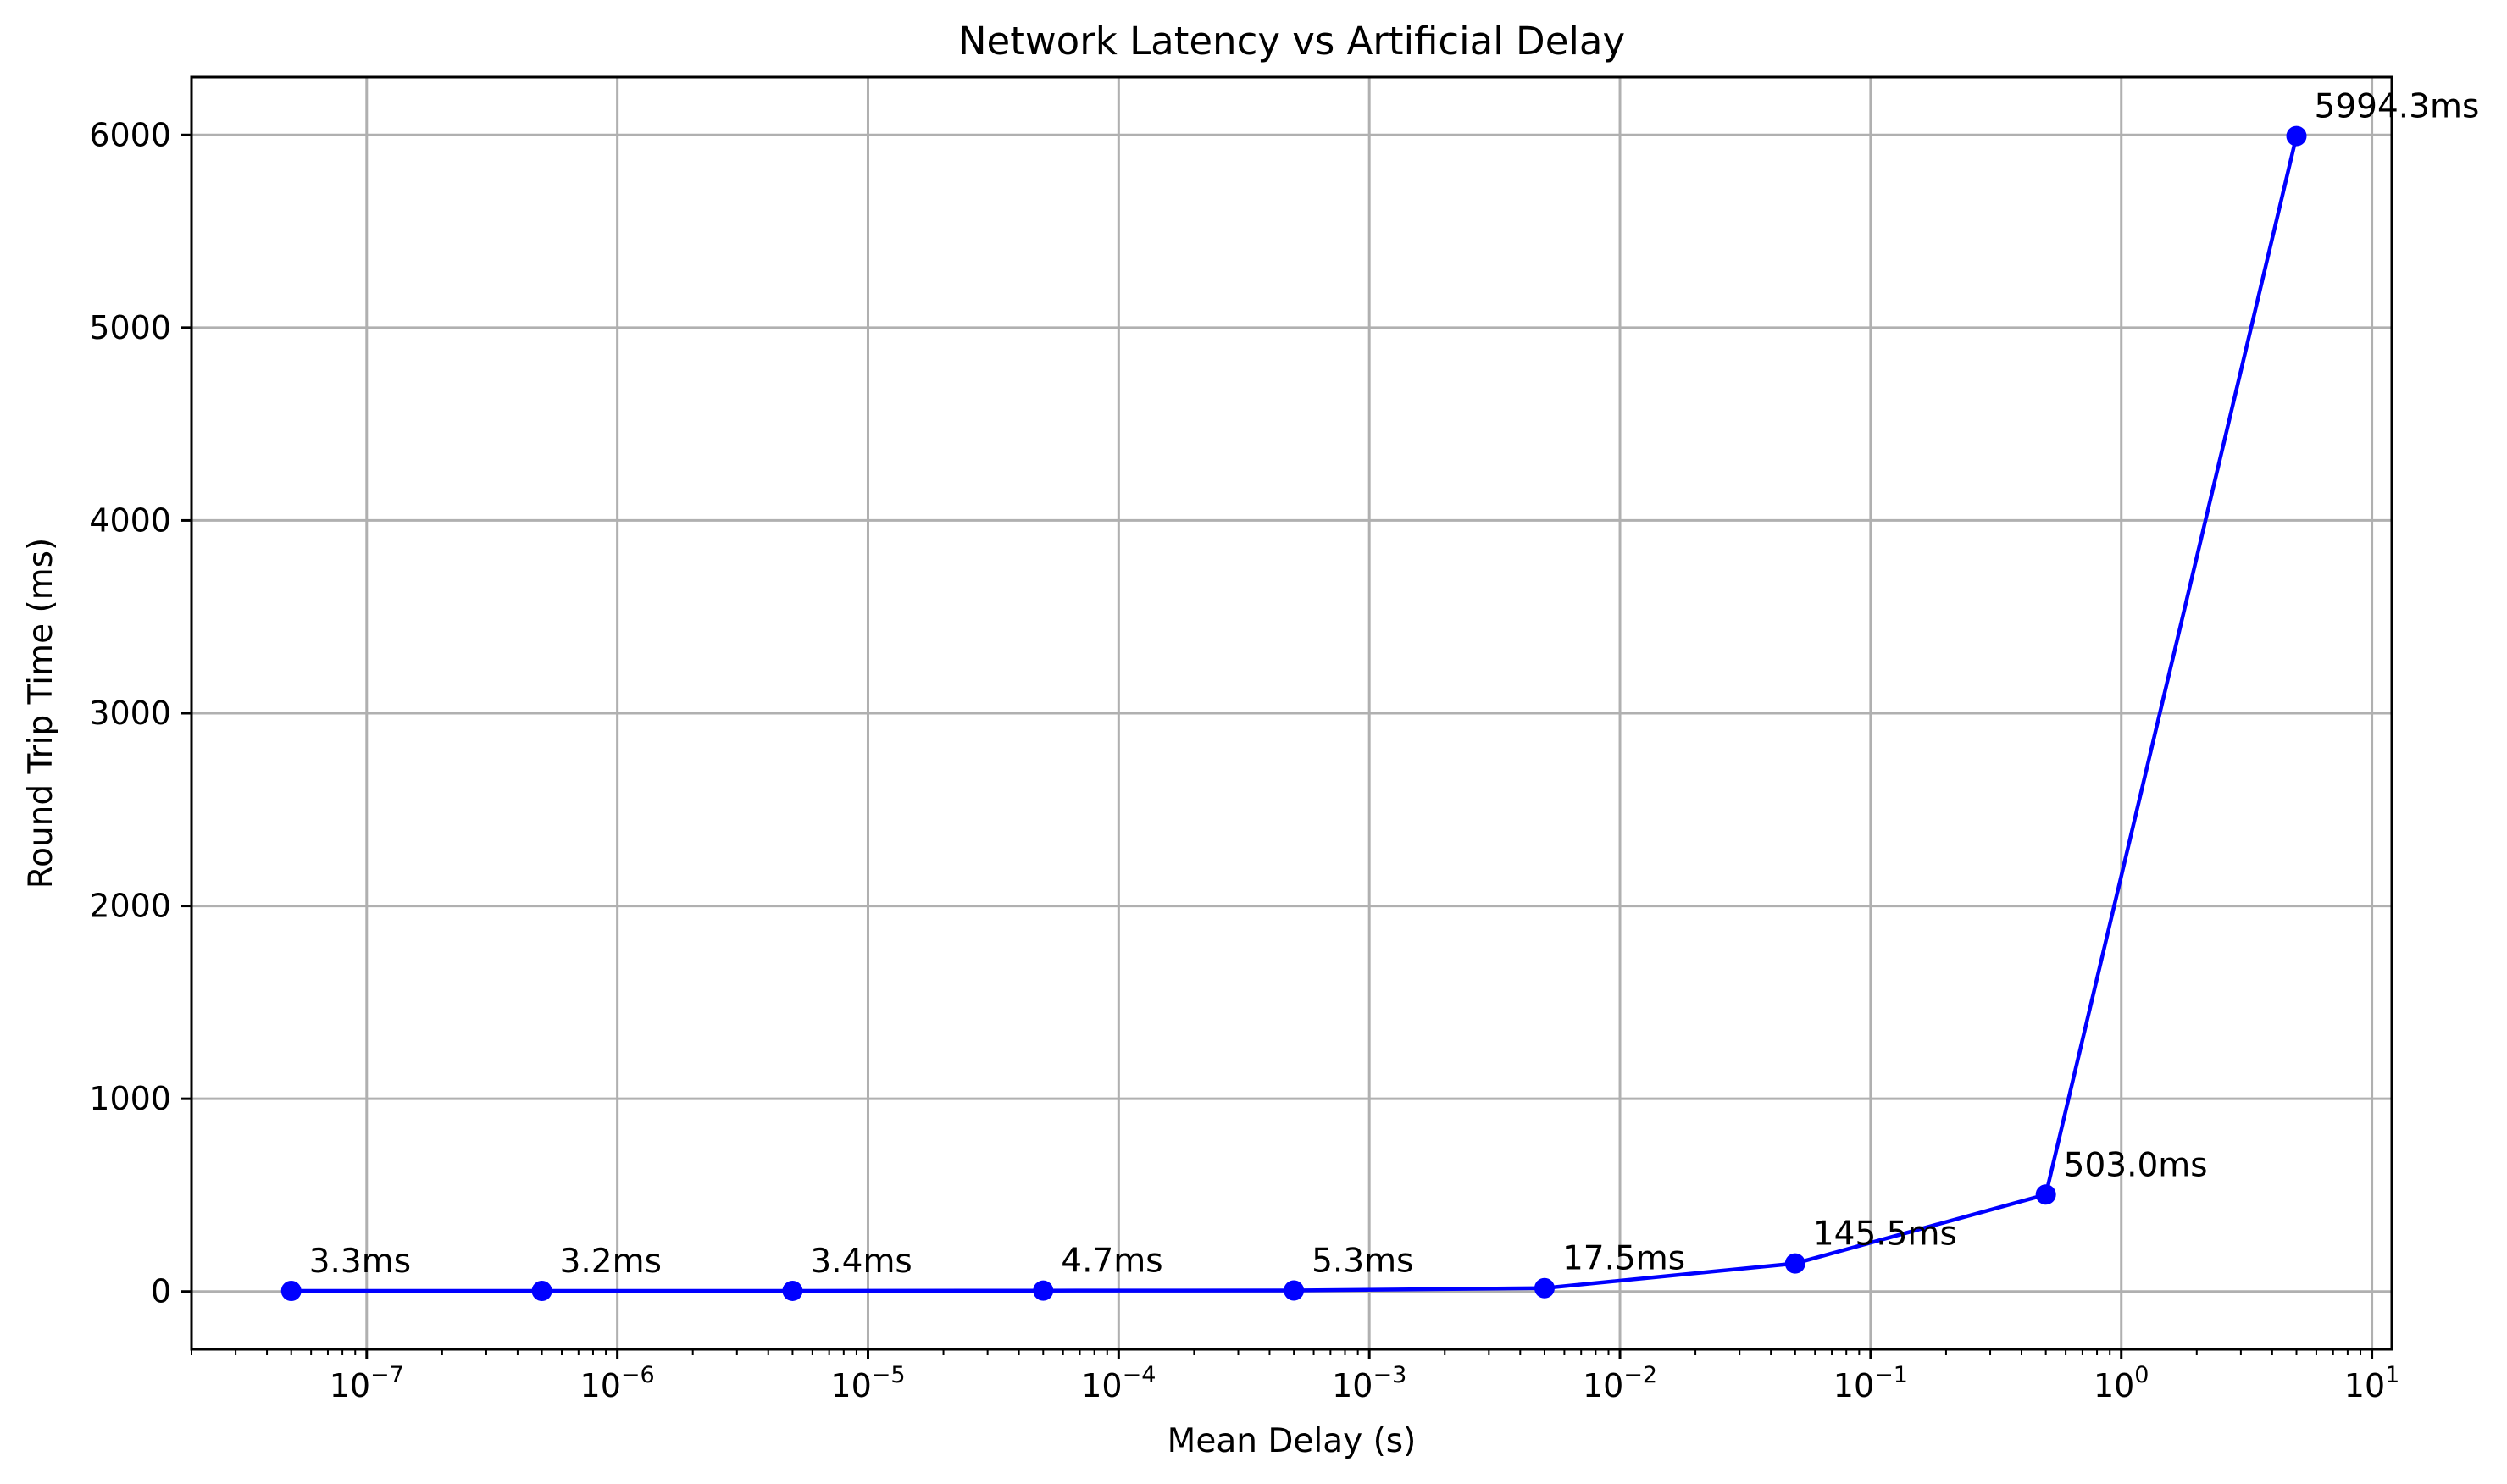 The width and height of the screenshot is (2507, 1484). I want to click on y-tick-label-6: 6000, so click(130, 134).